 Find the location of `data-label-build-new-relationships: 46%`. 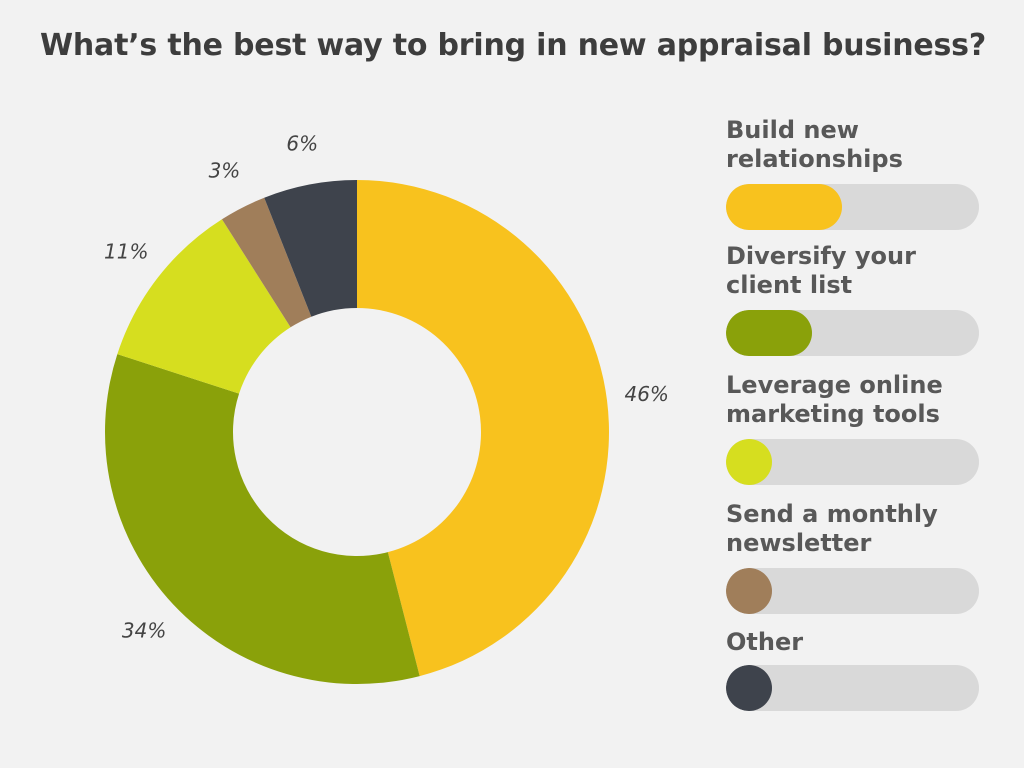

data-label-build-new-relationships: 46% is located at coordinates (646, 394).